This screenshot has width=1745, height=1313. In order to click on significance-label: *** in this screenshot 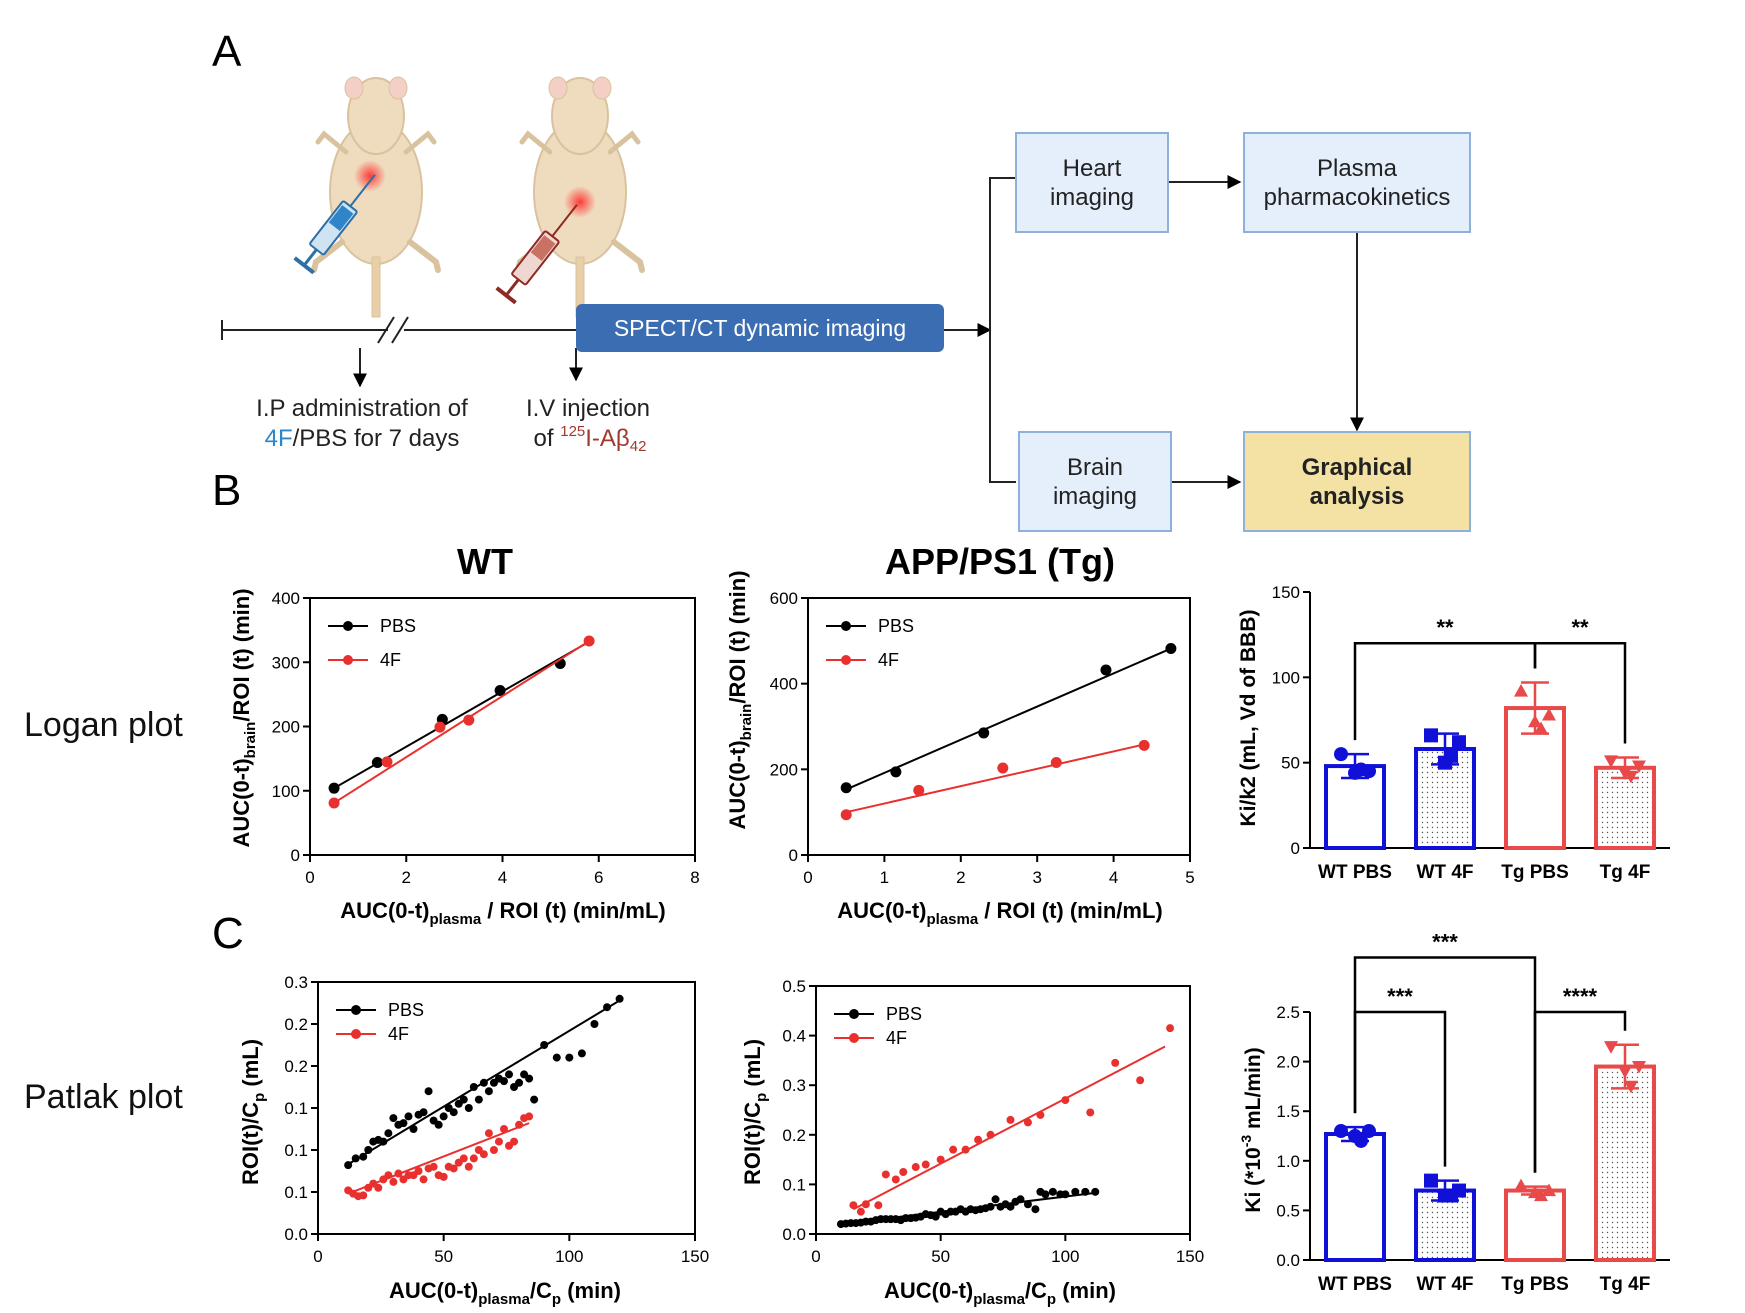, I will do `click(1445, 941)`.